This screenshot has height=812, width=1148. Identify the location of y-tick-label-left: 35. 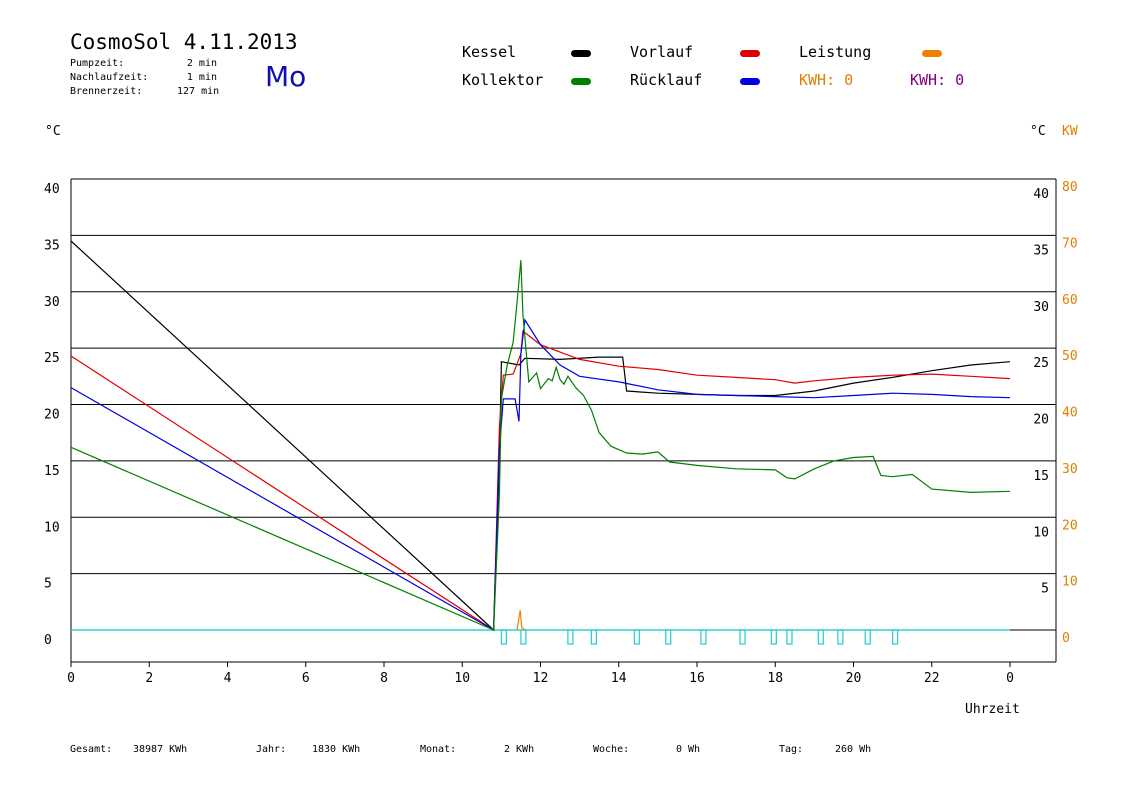
(52, 245).